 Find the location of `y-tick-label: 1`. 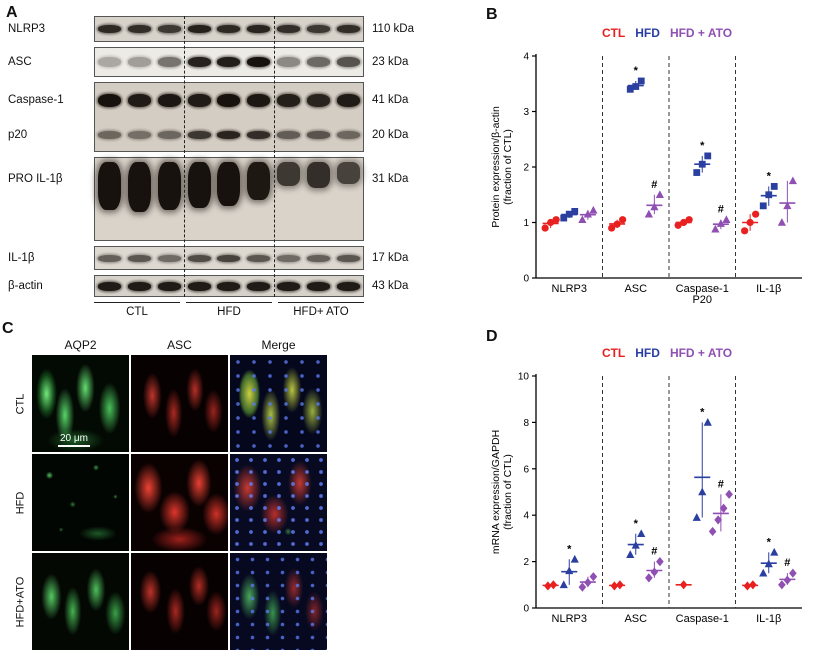

y-tick-label: 1 is located at coordinates (526, 223).